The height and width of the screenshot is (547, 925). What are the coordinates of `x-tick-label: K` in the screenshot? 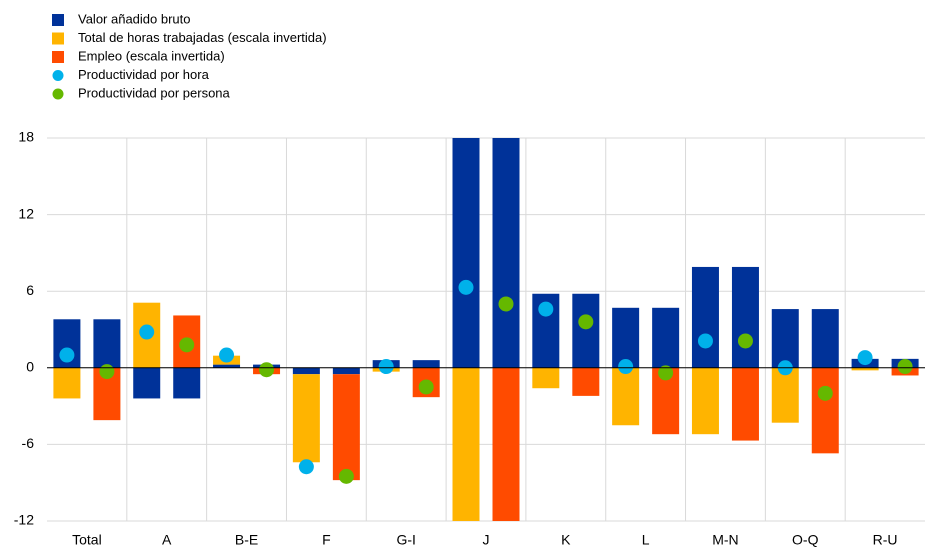 It's located at (566, 539).